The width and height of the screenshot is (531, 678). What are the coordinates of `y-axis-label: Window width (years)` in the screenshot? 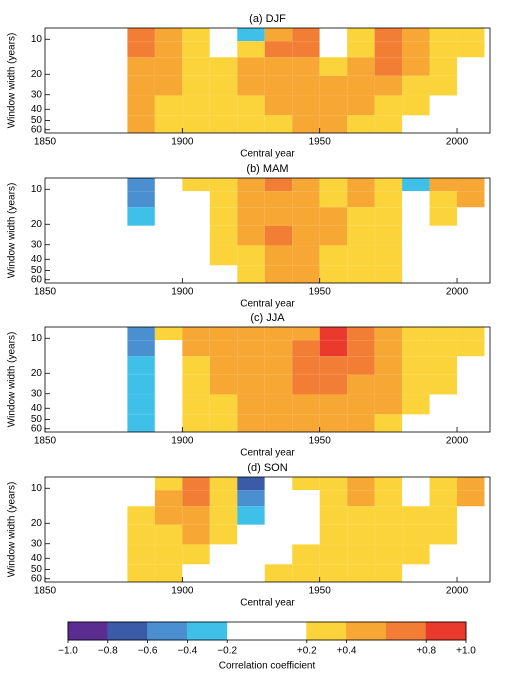 It's located at (12, 380).